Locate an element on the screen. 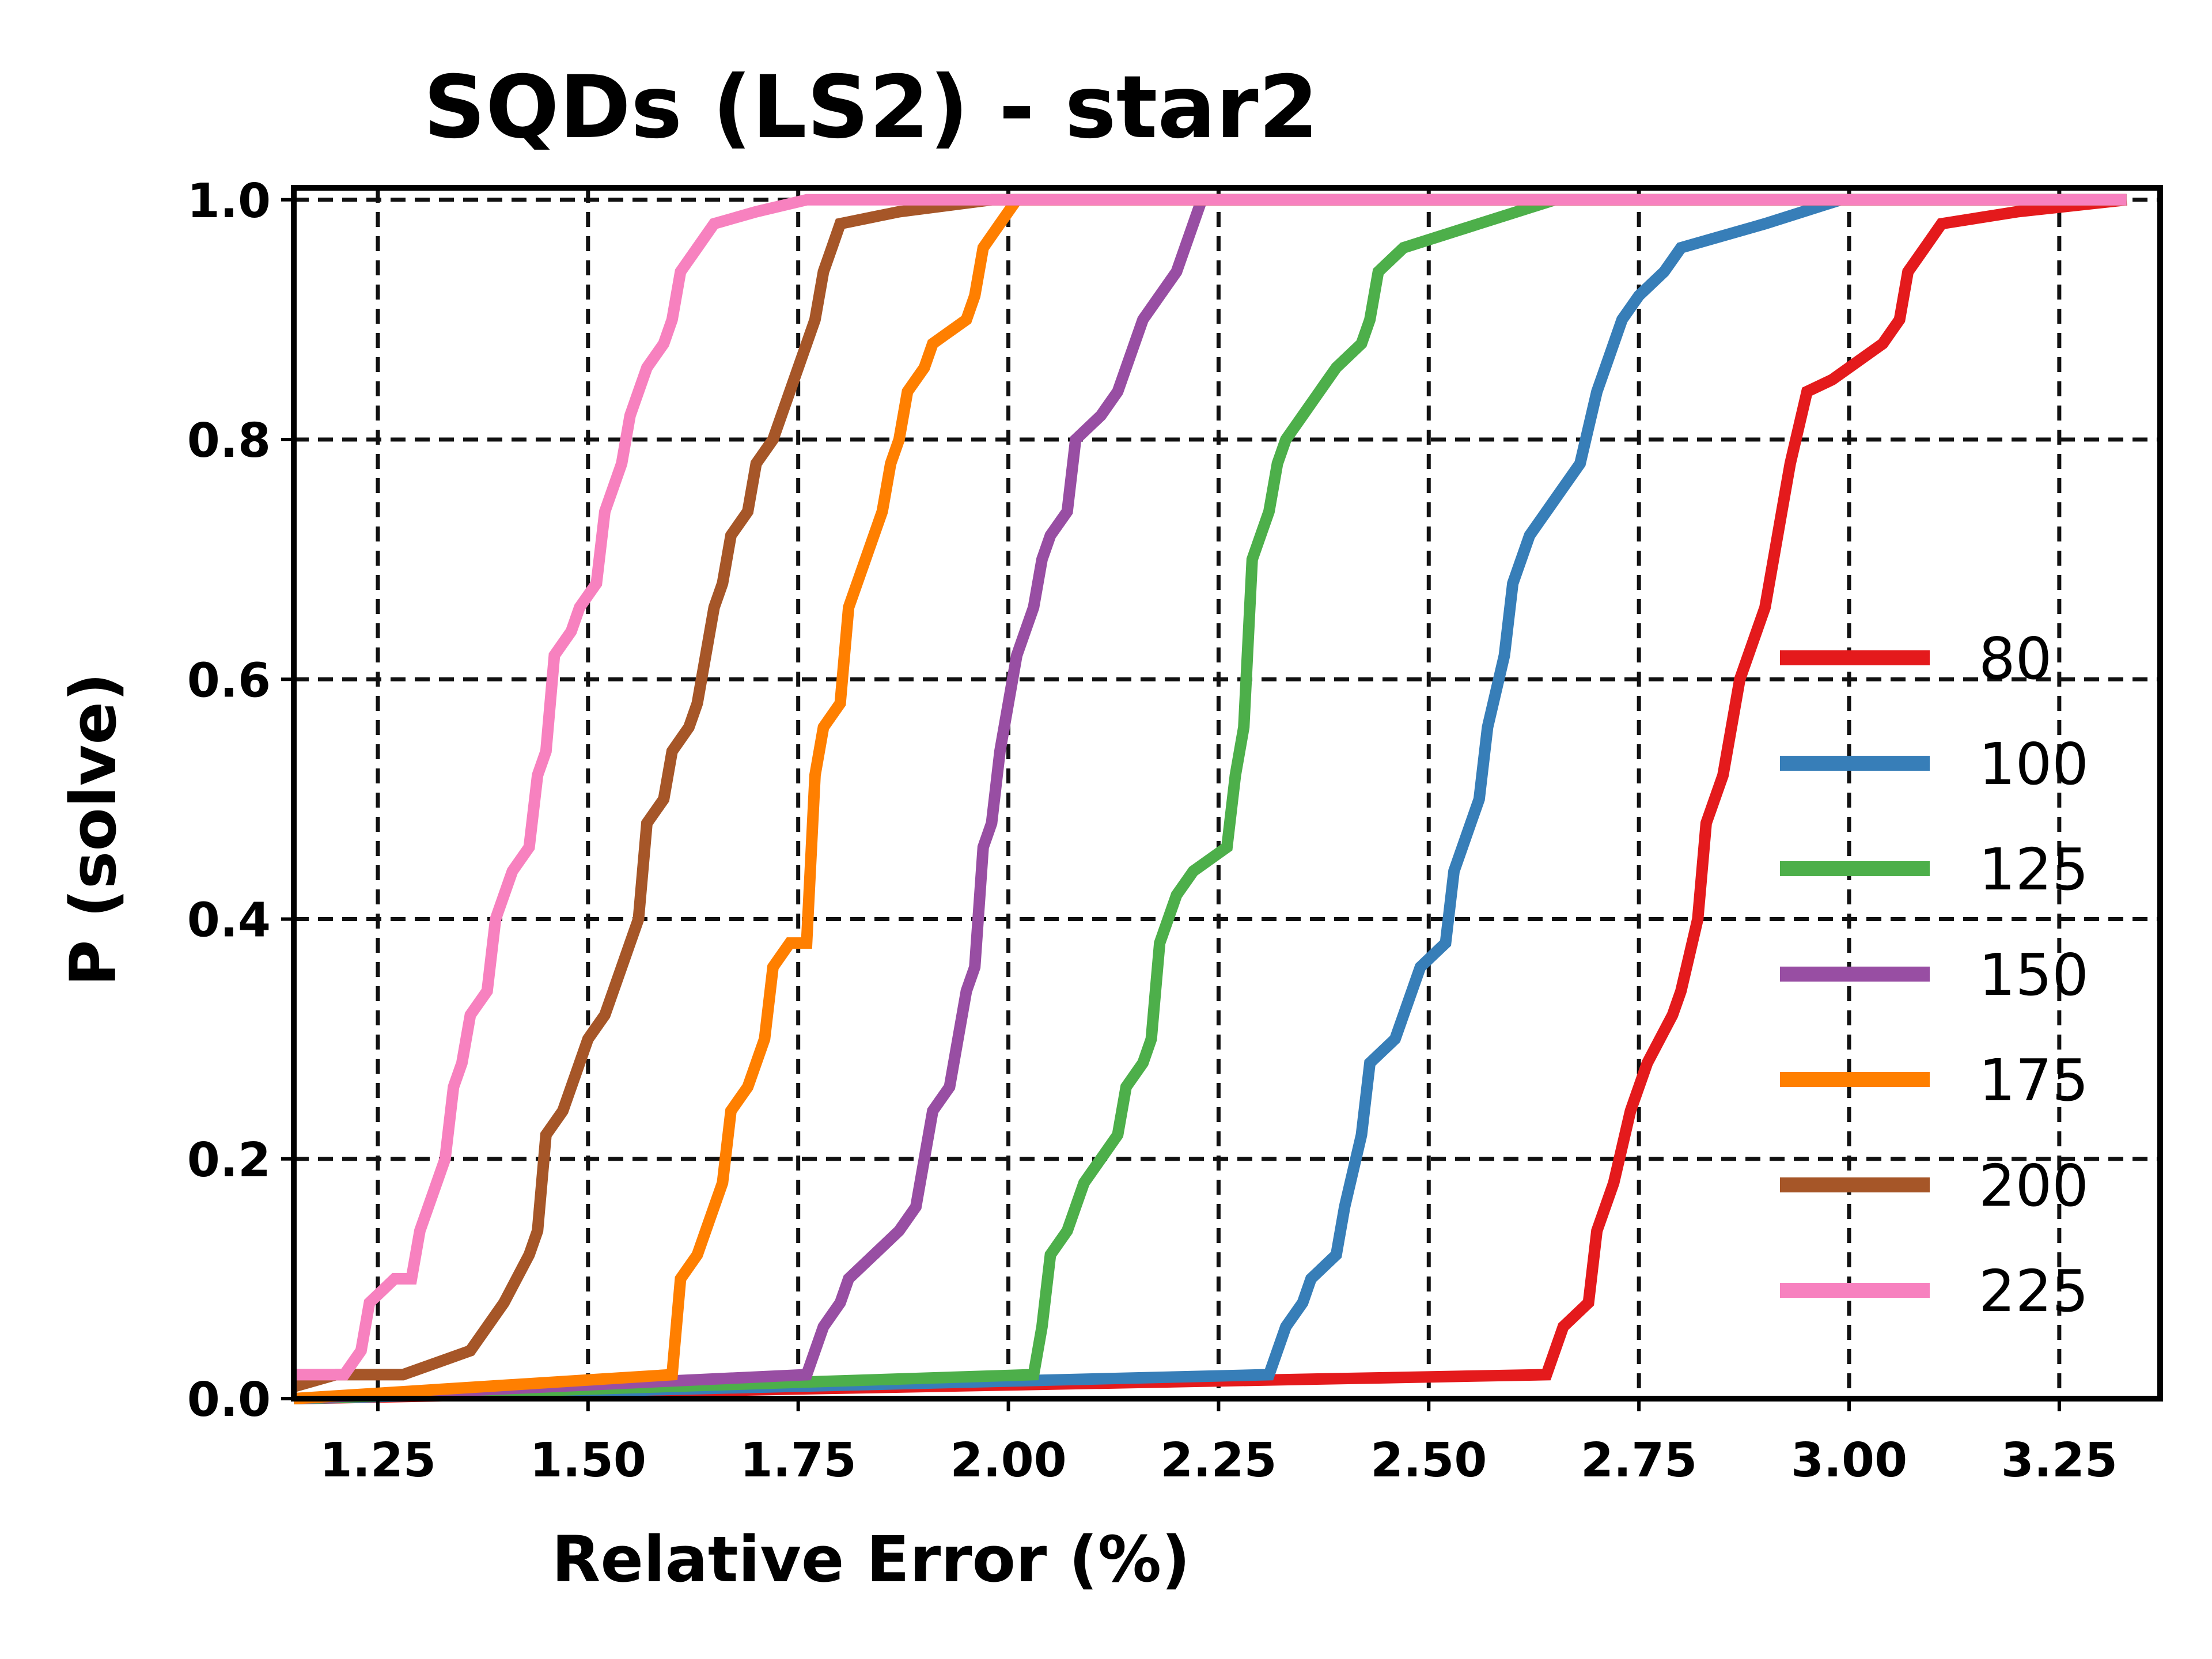 The height and width of the screenshot is (1659, 2212). y-tick-label: 0.8 is located at coordinates (229, 441).